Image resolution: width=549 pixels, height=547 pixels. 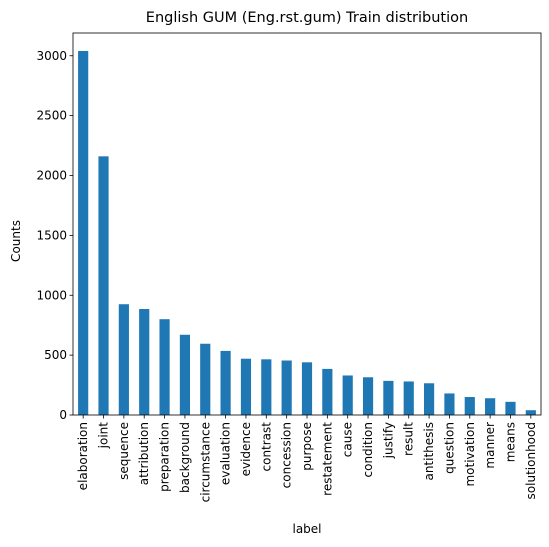 What do you see at coordinates (164, 367) in the screenshot?
I see `bar-preparation` at bounding box center [164, 367].